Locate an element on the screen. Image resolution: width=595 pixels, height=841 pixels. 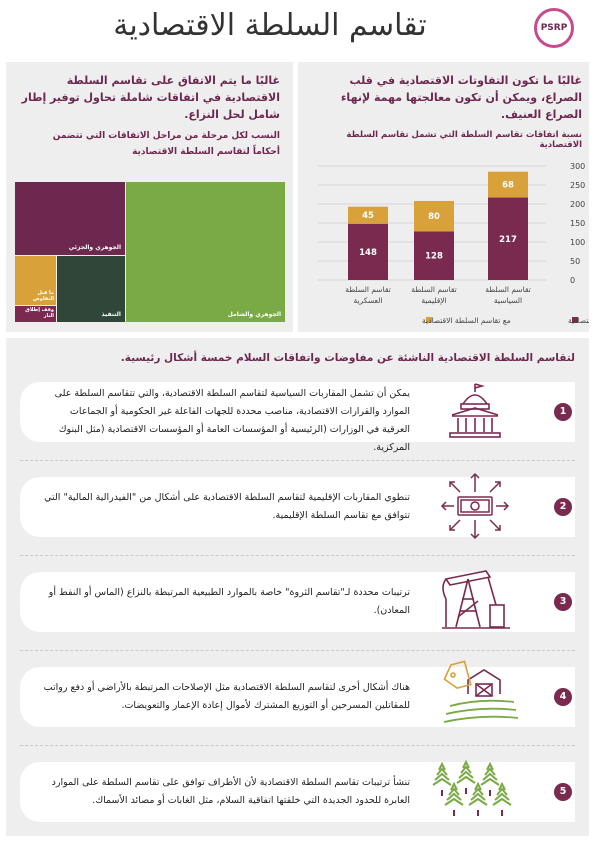
bar-chart-y-tick: 100 is located at coordinates (577, 242).